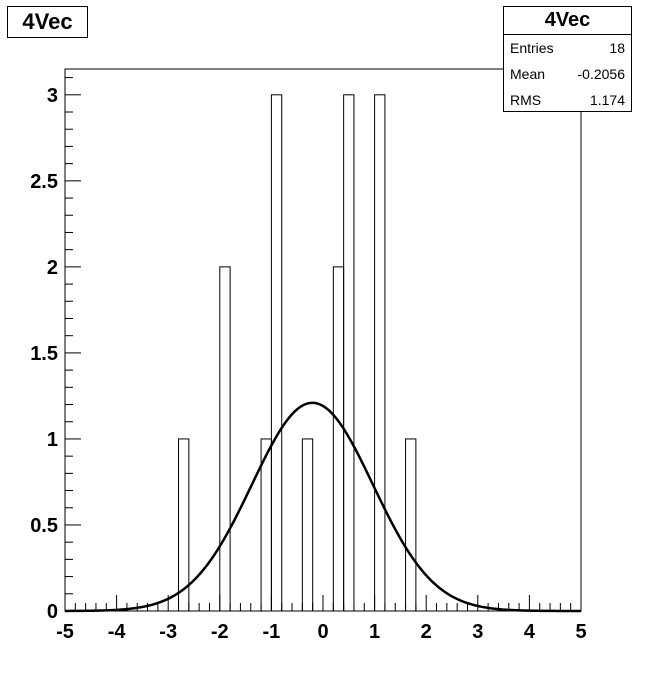  What do you see at coordinates (44, 526) in the screenshot?
I see `y-tick-label: 0.5` at bounding box center [44, 526].